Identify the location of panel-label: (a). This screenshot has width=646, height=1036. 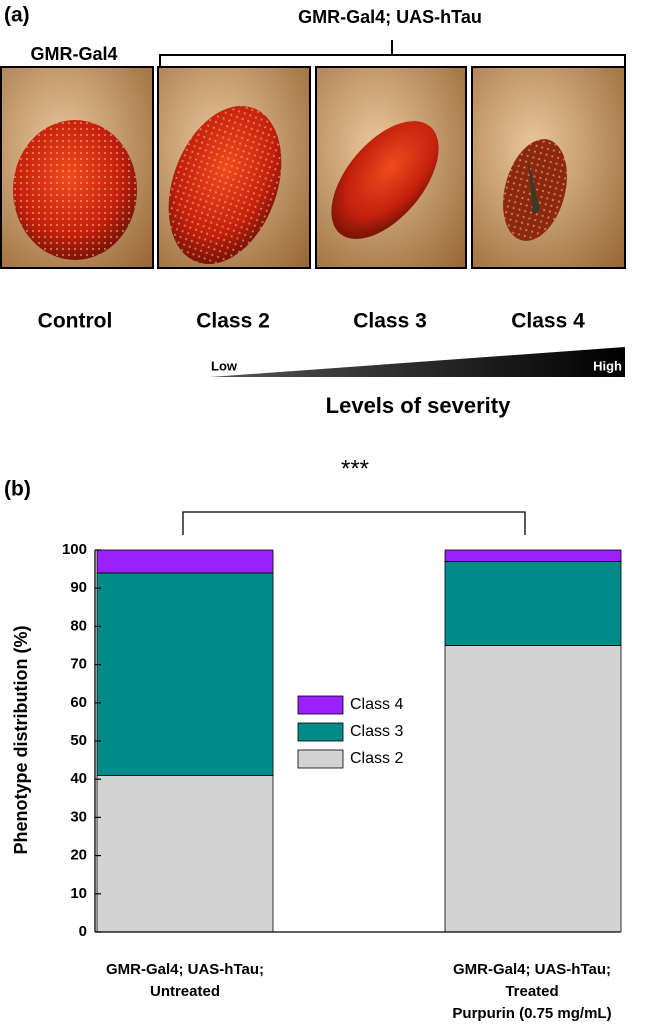
(17, 15).